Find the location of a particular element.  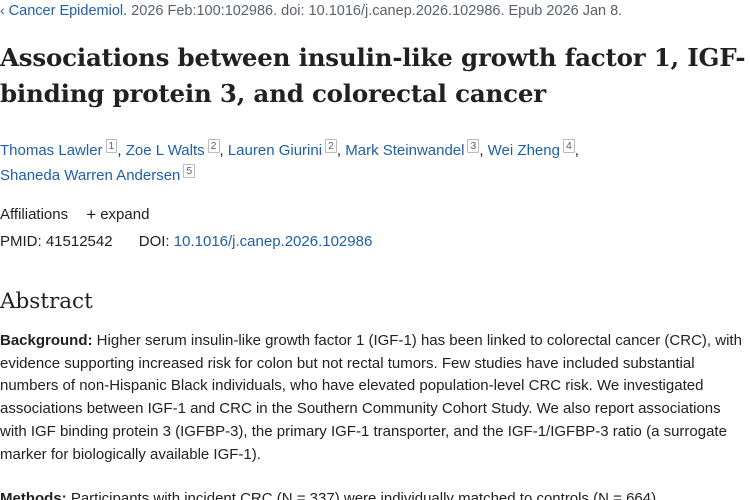

author-link: Shaneda Warren Andersen is located at coordinates (90, 175).